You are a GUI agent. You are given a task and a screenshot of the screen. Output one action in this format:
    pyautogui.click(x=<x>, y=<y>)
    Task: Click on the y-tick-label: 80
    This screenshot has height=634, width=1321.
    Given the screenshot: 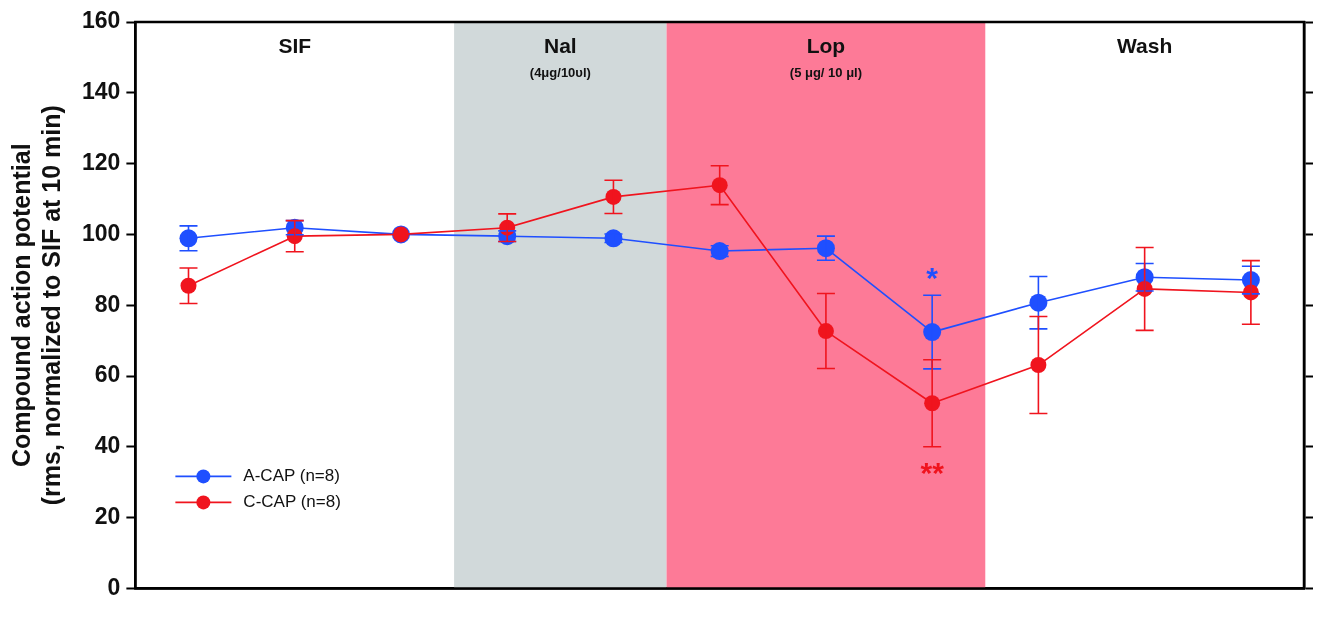 What is the action you would take?
    pyautogui.click(x=107, y=303)
    